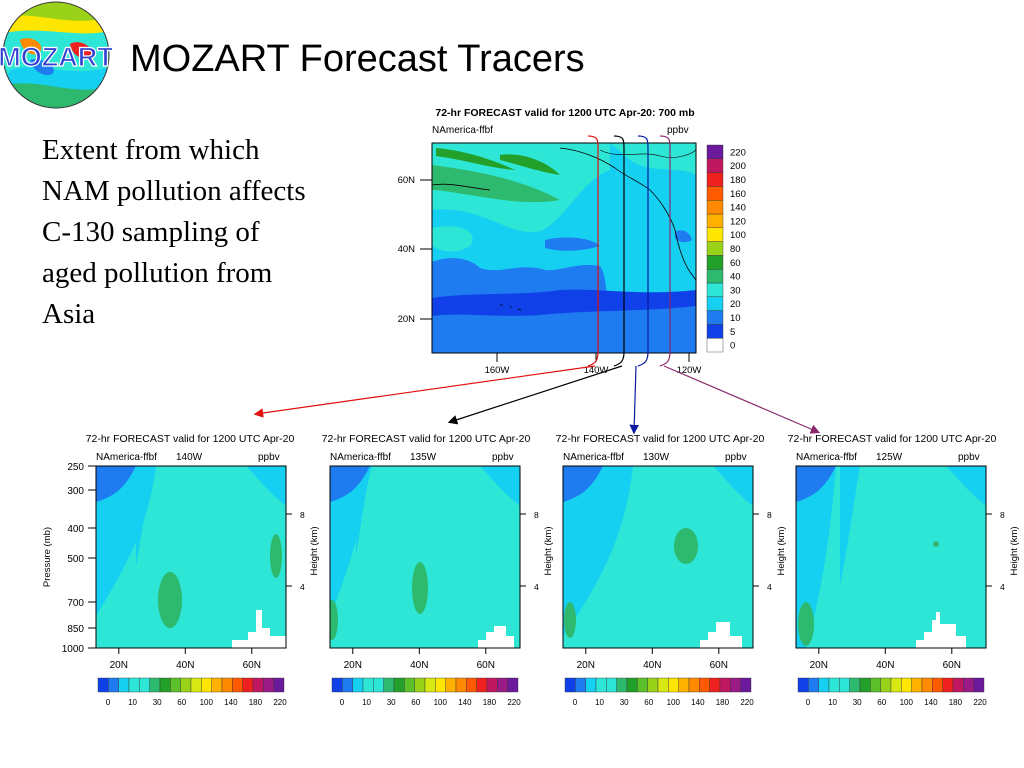 The height and width of the screenshot is (768, 1024). I want to click on pressure-tick: 500, so click(75, 559).